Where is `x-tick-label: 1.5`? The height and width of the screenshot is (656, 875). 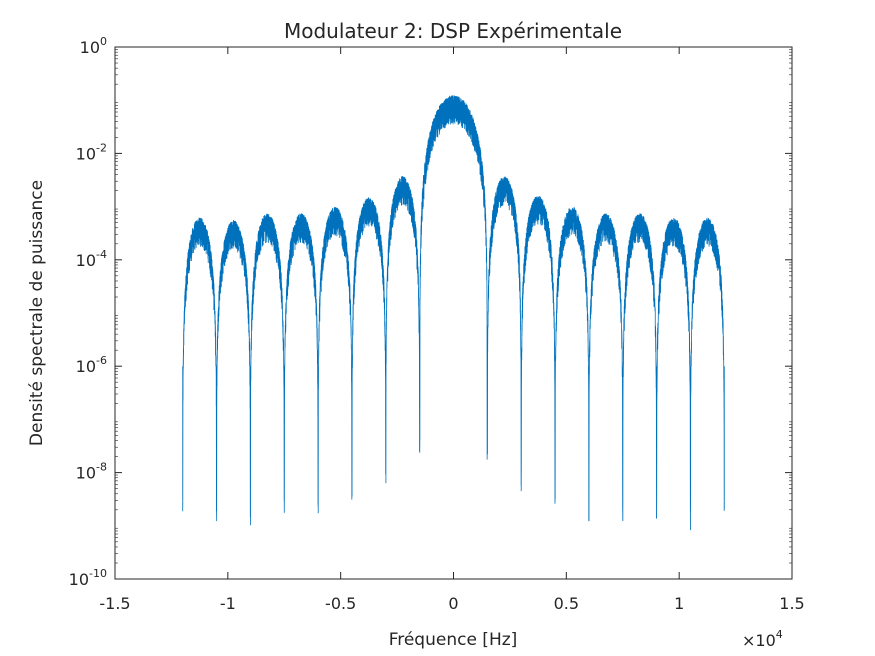
x-tick-label: 1.5 is located at coordinates (791, 603).